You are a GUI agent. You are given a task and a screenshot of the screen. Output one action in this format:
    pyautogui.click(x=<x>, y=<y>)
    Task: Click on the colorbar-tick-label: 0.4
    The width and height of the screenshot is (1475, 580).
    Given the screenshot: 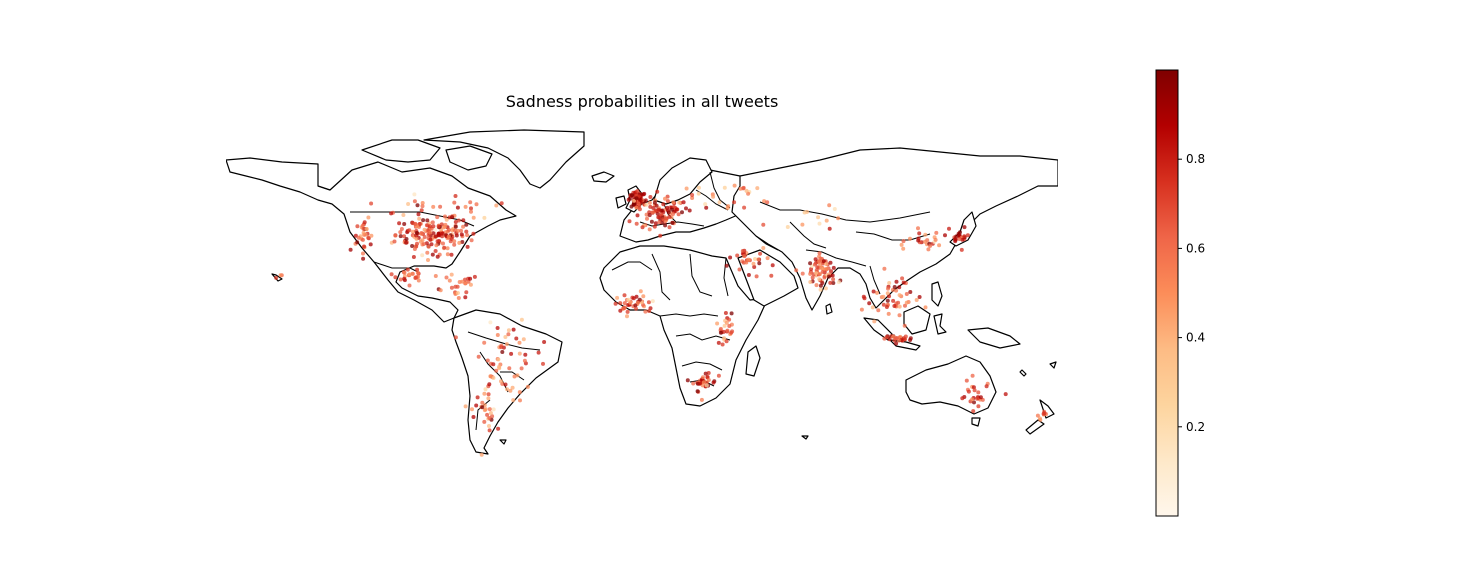 What is the action you would take?
    pyautogui.click(x=1195, y=338)
    